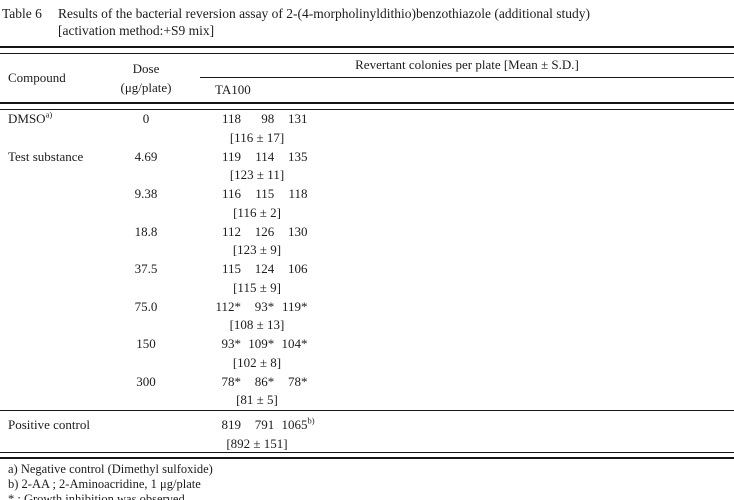 The width and height of the screenshot is (734, 500). Describe the element at coordinates (367, 279) in the screenshot. I see `table-row: 37.5 115 124 106 [115 ± 9]` at that location.